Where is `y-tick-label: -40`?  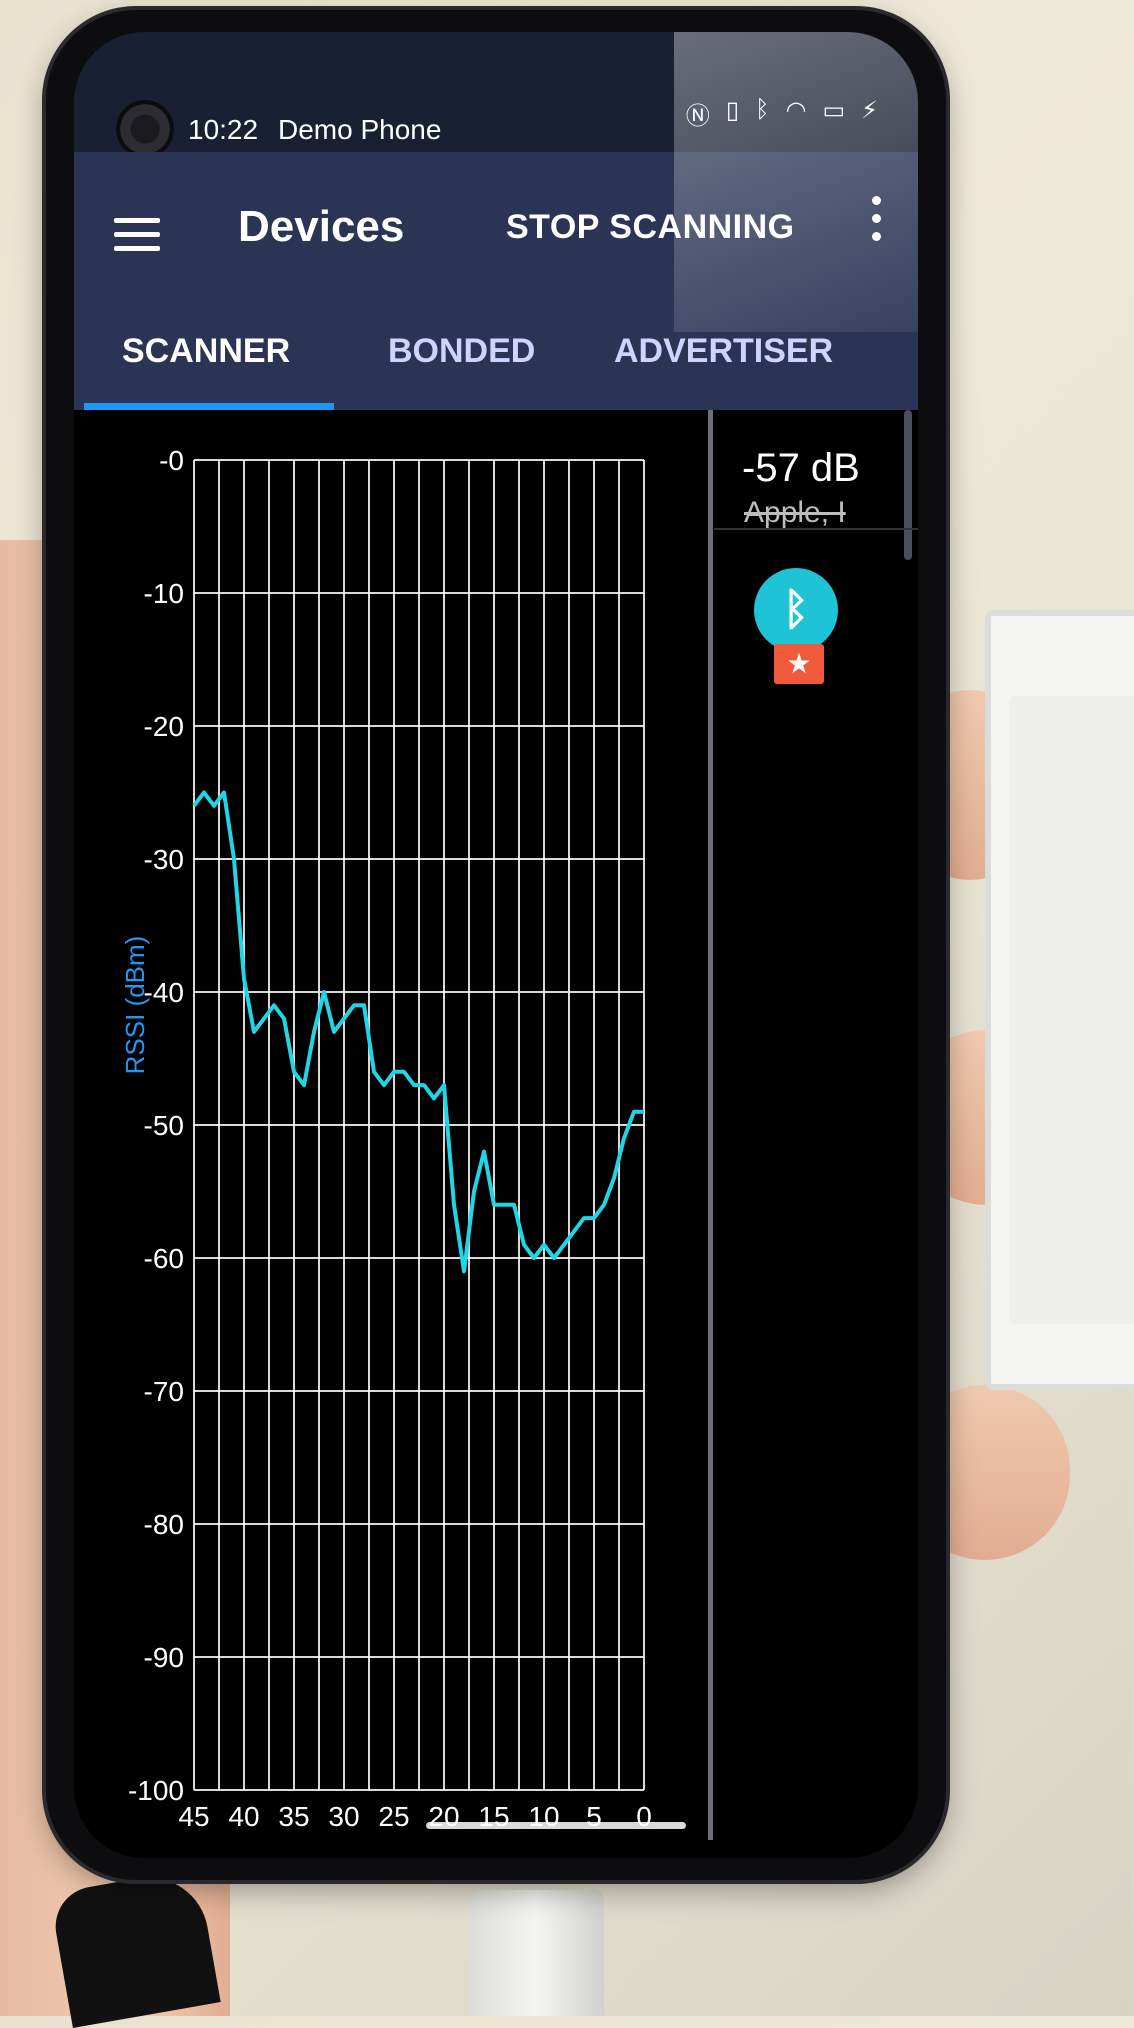 y-tick-label: -40 is located at coordinates (164, 992).